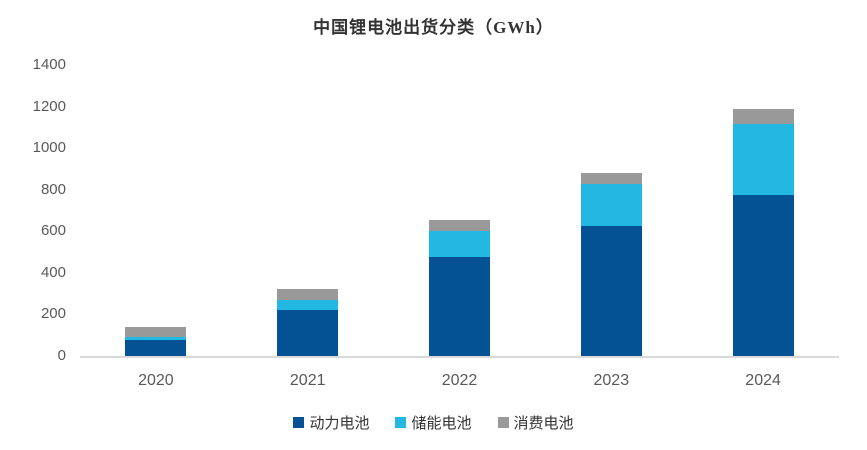 The width and height of the screenshot is (867, 450). Describe the element at coordinates (156, 380) in the screenshot. I see `x-tick-label-2020: 2020` at that location.